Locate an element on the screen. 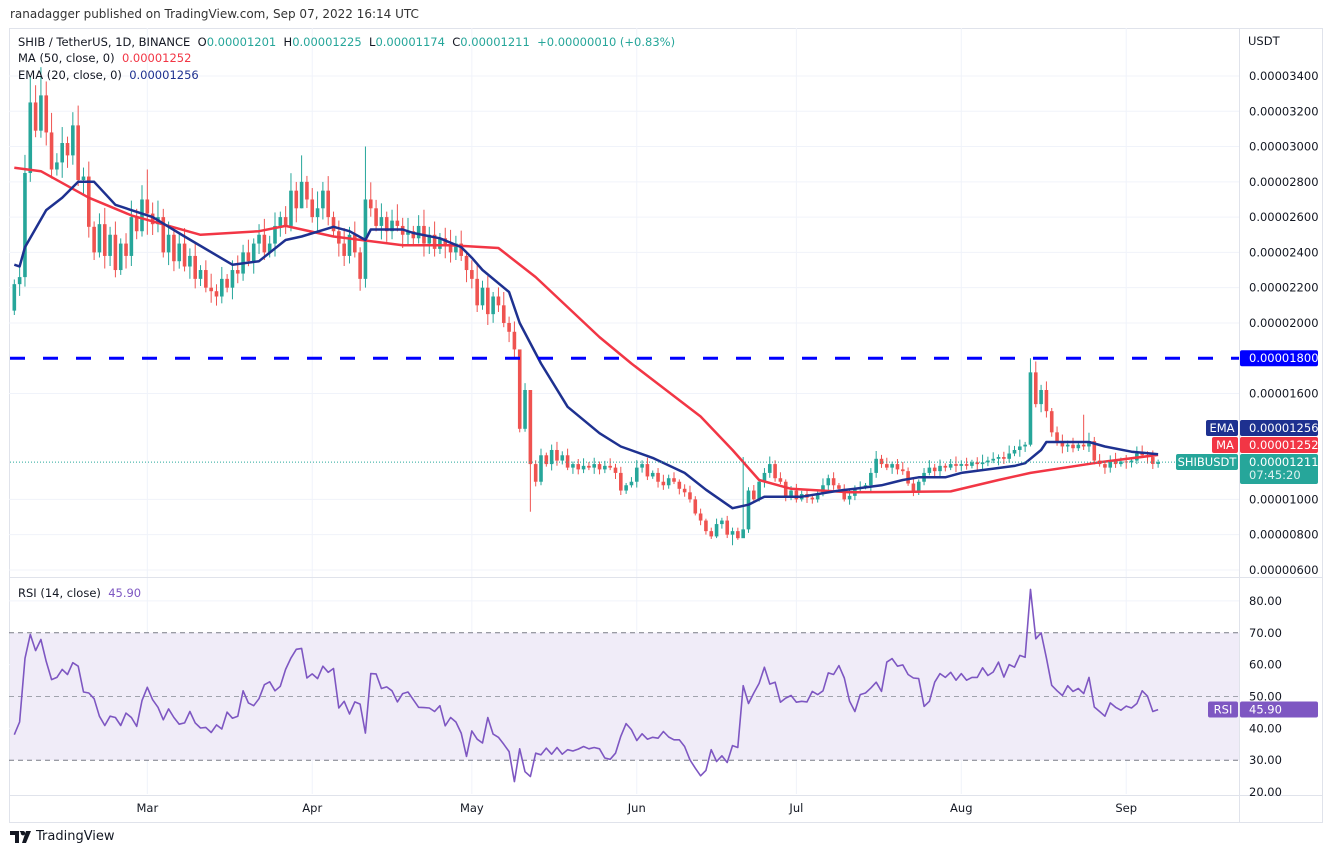 The image size is (1331, 857). resistance-badge-bg is located at coordinates (1279, 358).